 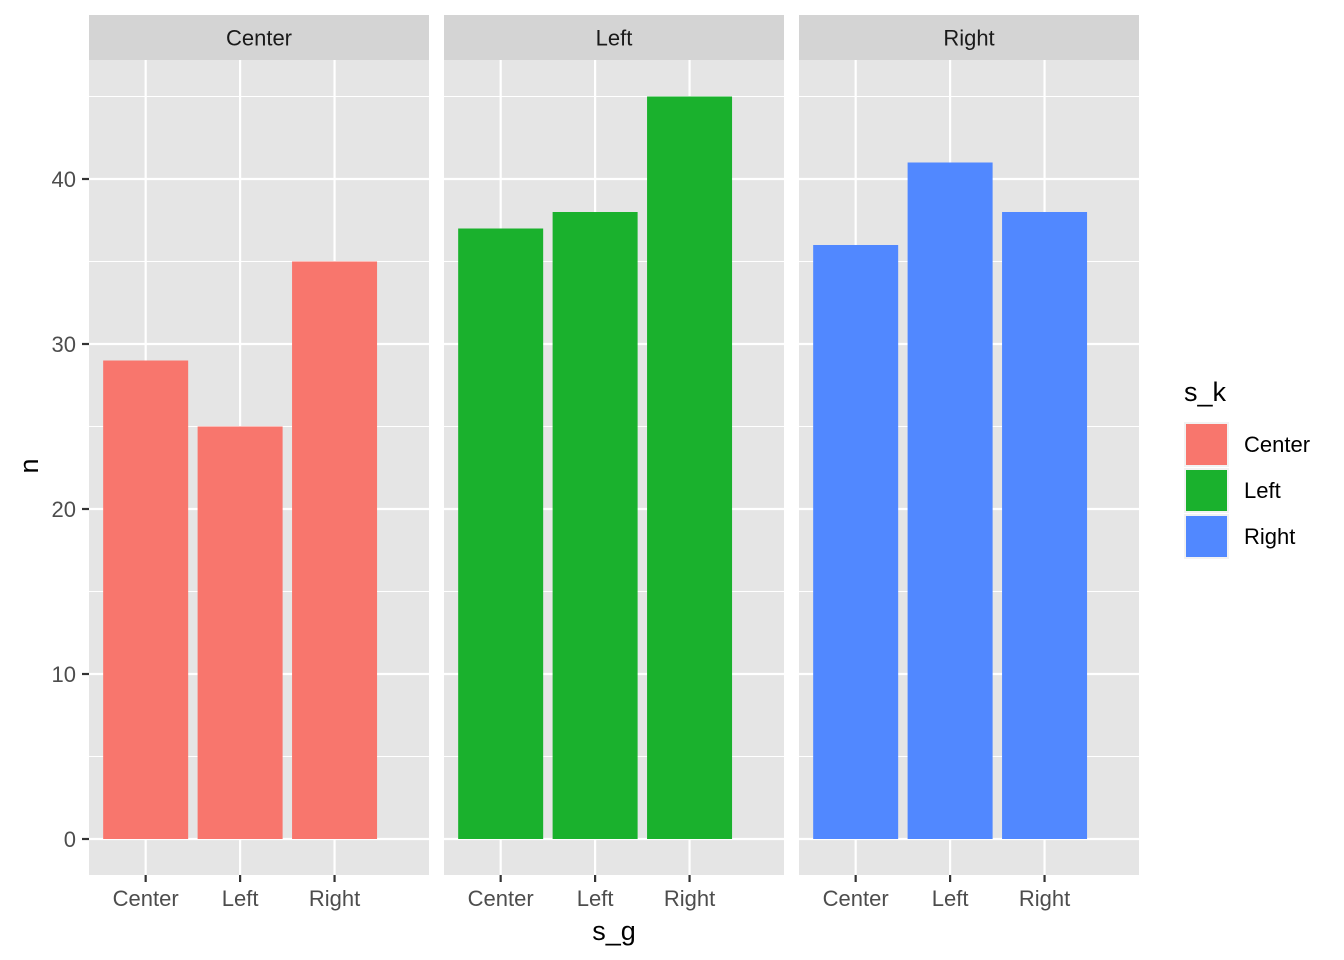 What do you see at coordinates (1205, 392) in the screenshot?
I see `legend-title: s_k` at bounding box center [1205, 392].